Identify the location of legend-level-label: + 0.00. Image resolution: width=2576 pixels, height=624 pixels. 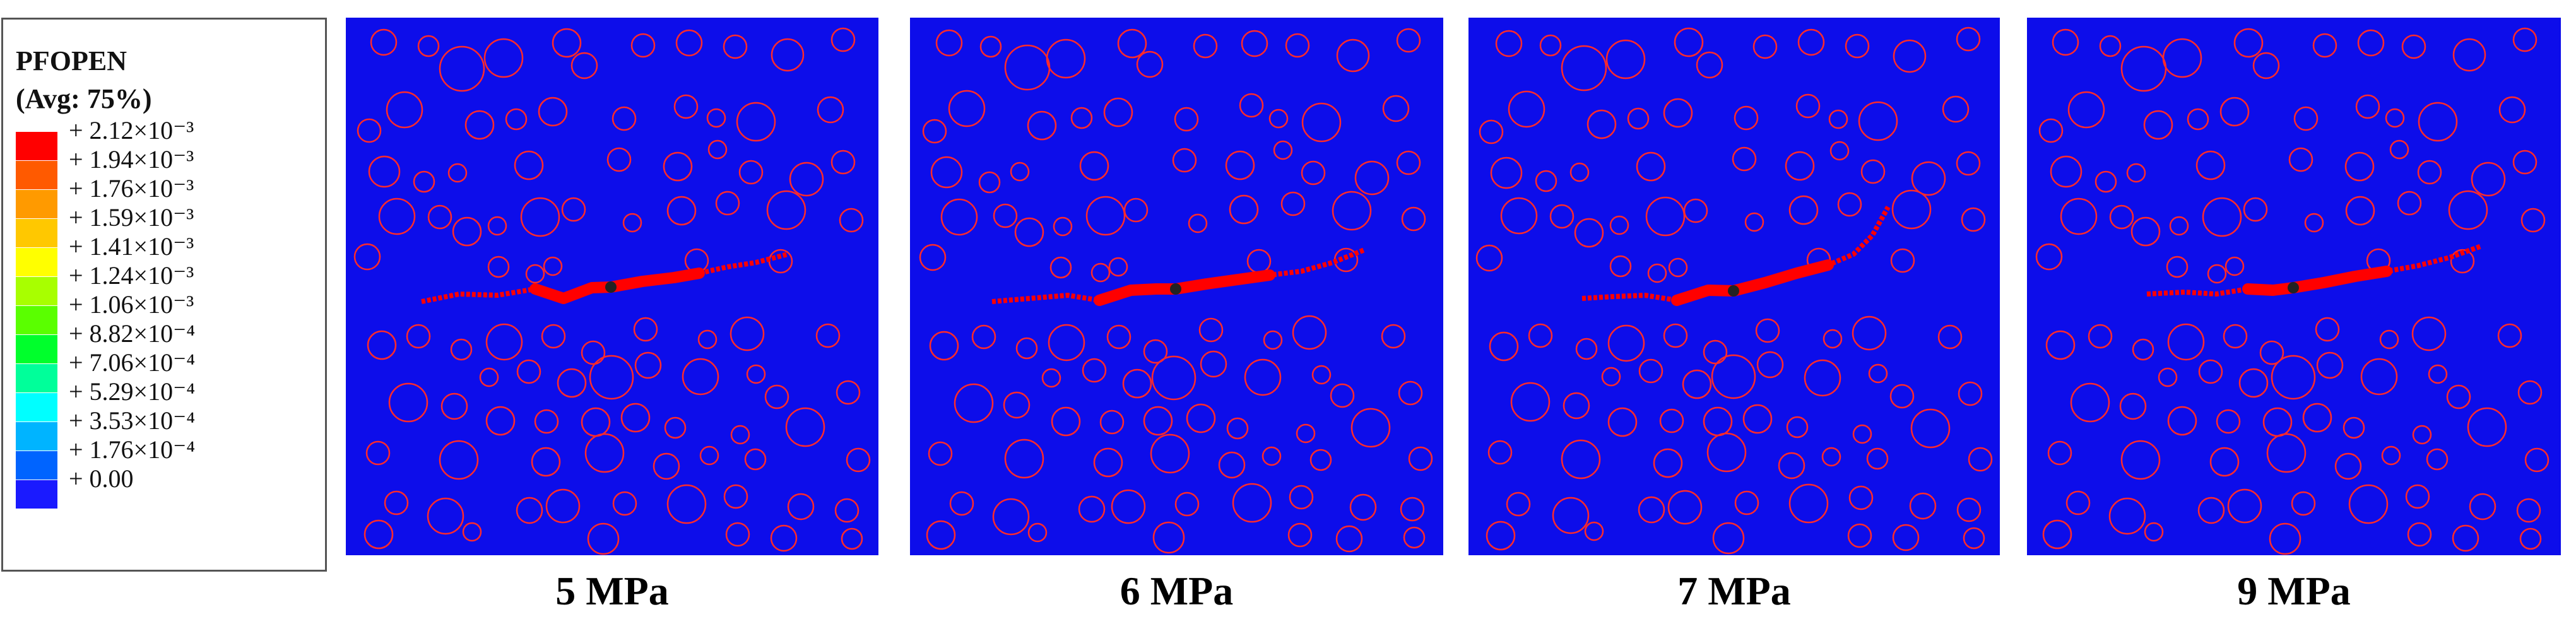
(101, 478).